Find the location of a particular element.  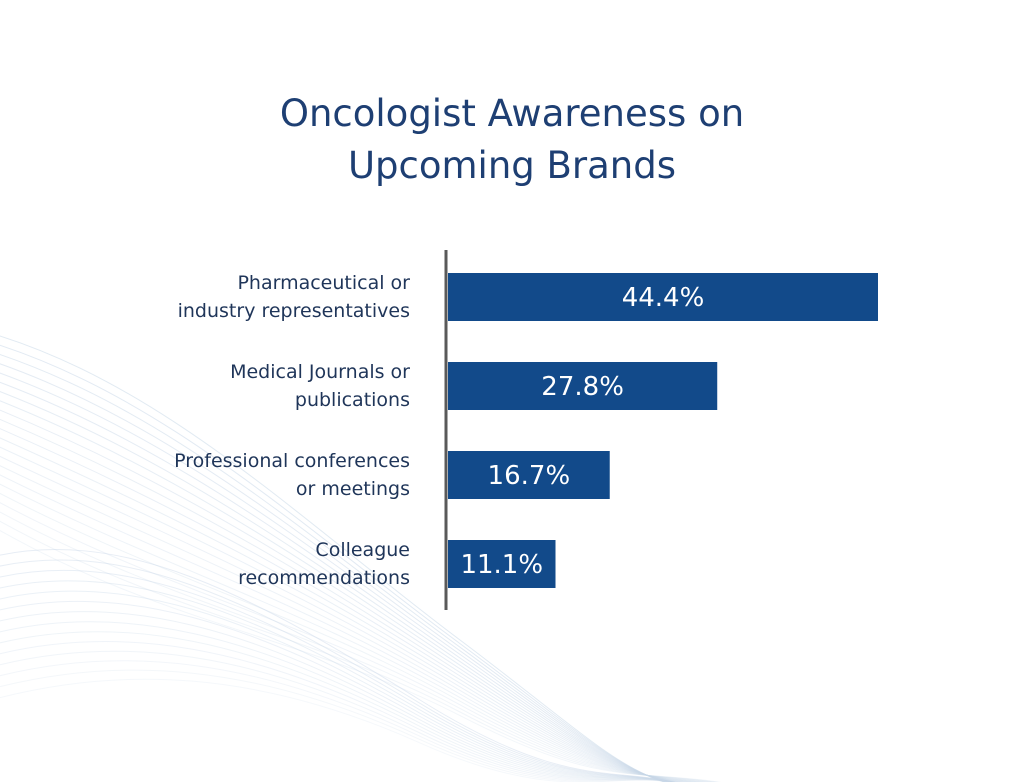

bar-value-label-2: 27.8% is located at coordinates (582, 387).